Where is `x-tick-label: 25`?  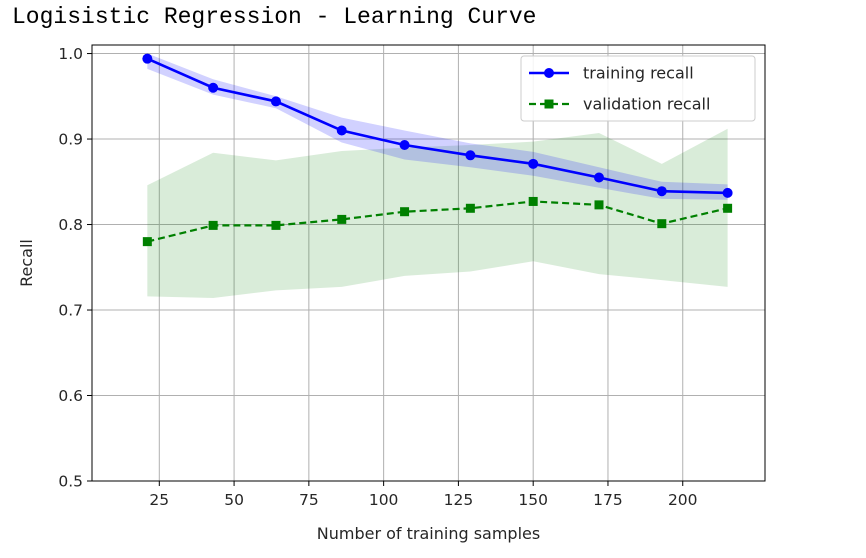
x-tick-label: 25 is located at coordinates (159, 500).